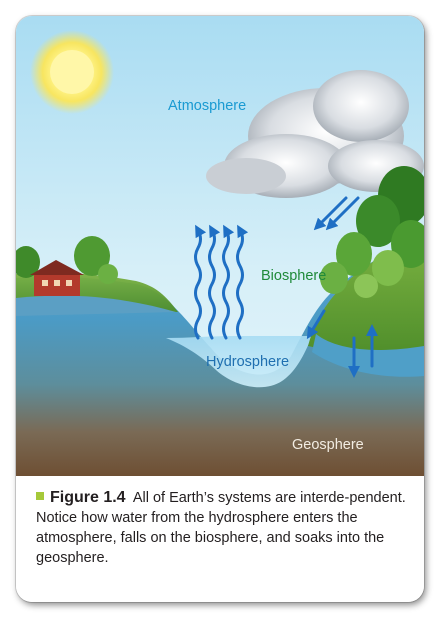 The width and height of the screenshot is (443, 619). What do you see at coordinates (88, 497) in the screenshot?
I see `figure-label: Figure 1.4` at bounding box center [88, 497].